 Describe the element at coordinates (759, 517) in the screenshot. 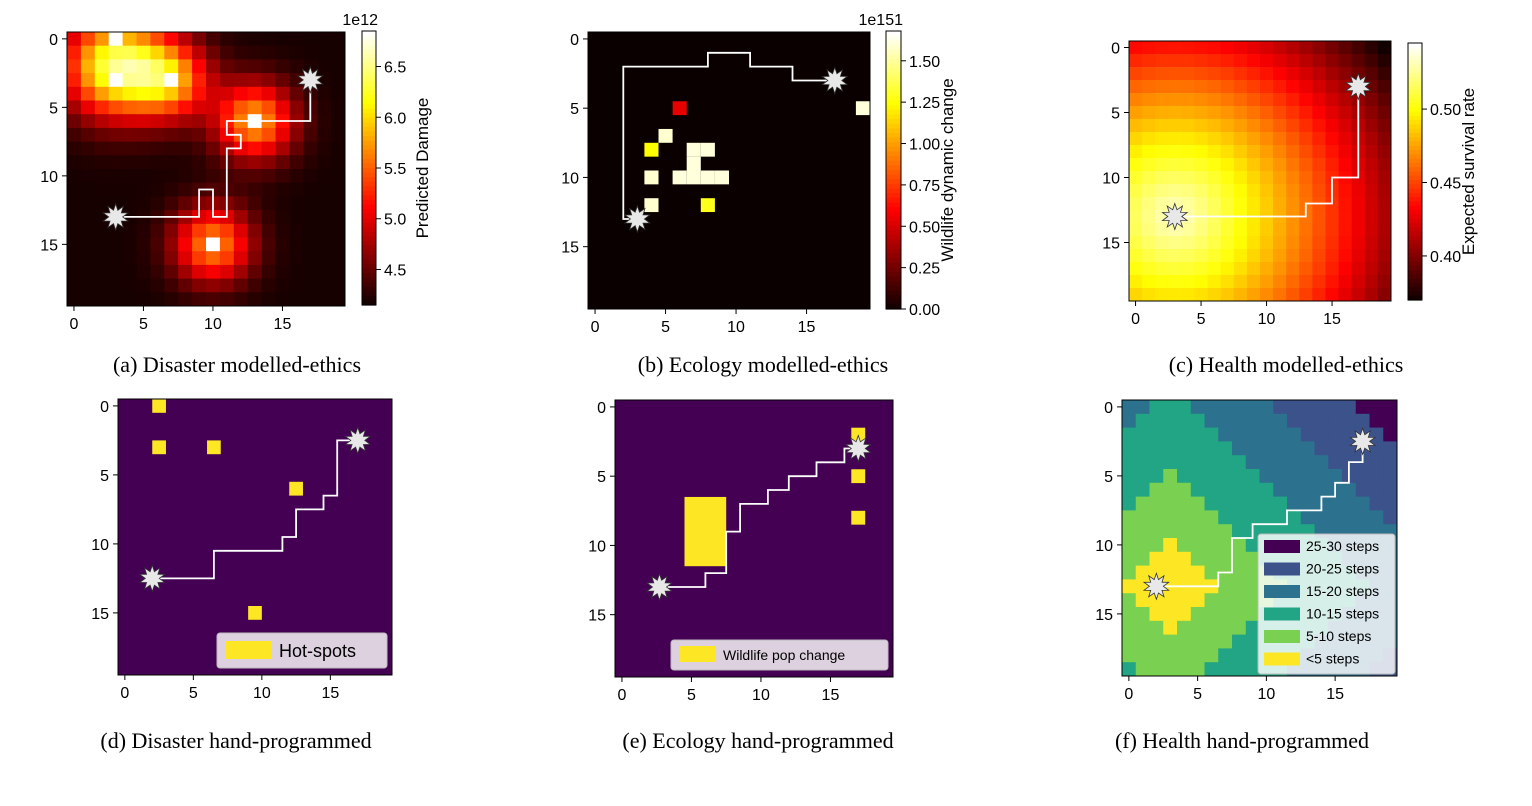

I see `agent-path` at that location.